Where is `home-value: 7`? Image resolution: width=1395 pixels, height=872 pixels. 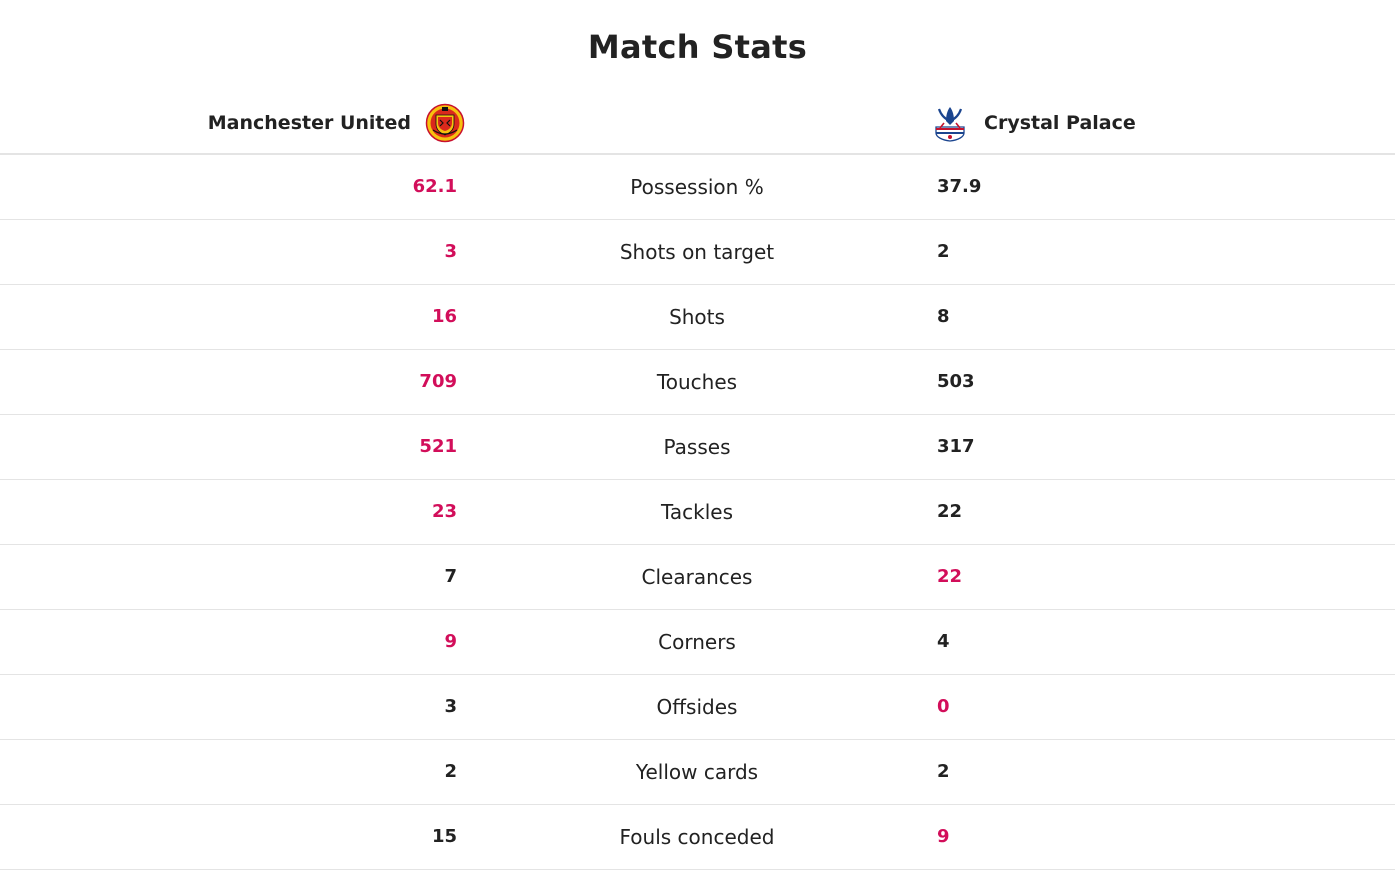
home-value: 7 is located at coordinates (450, 576).